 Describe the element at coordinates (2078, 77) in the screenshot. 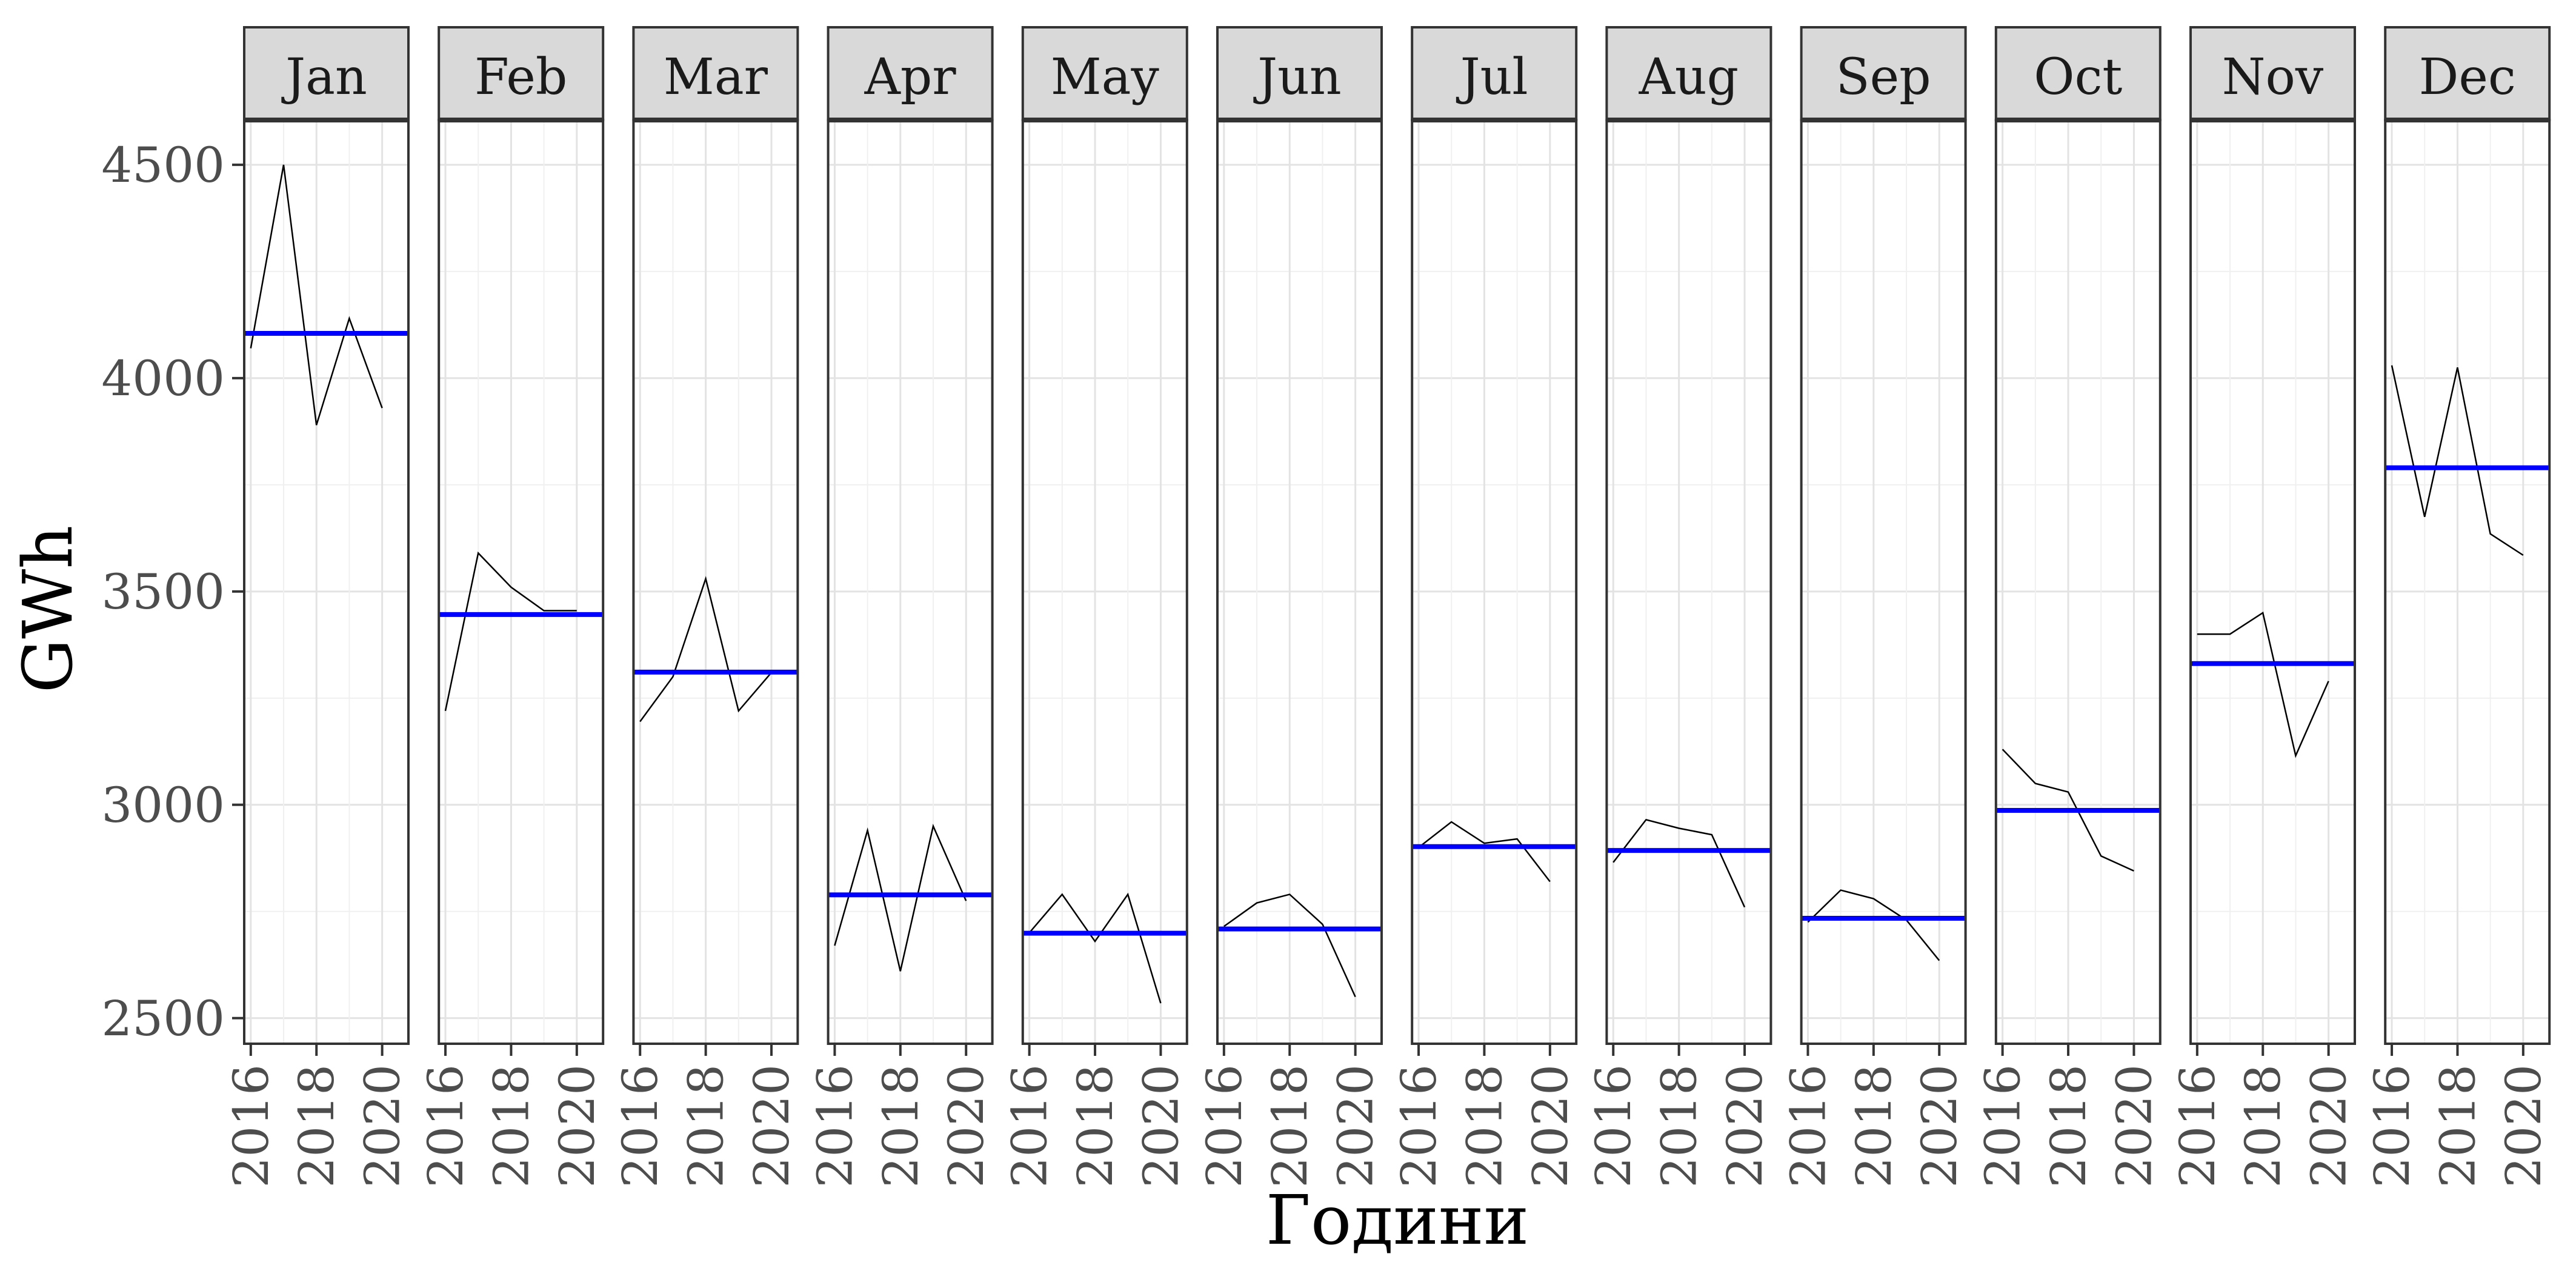

I see `strip-label-oct: Oct` at that location.